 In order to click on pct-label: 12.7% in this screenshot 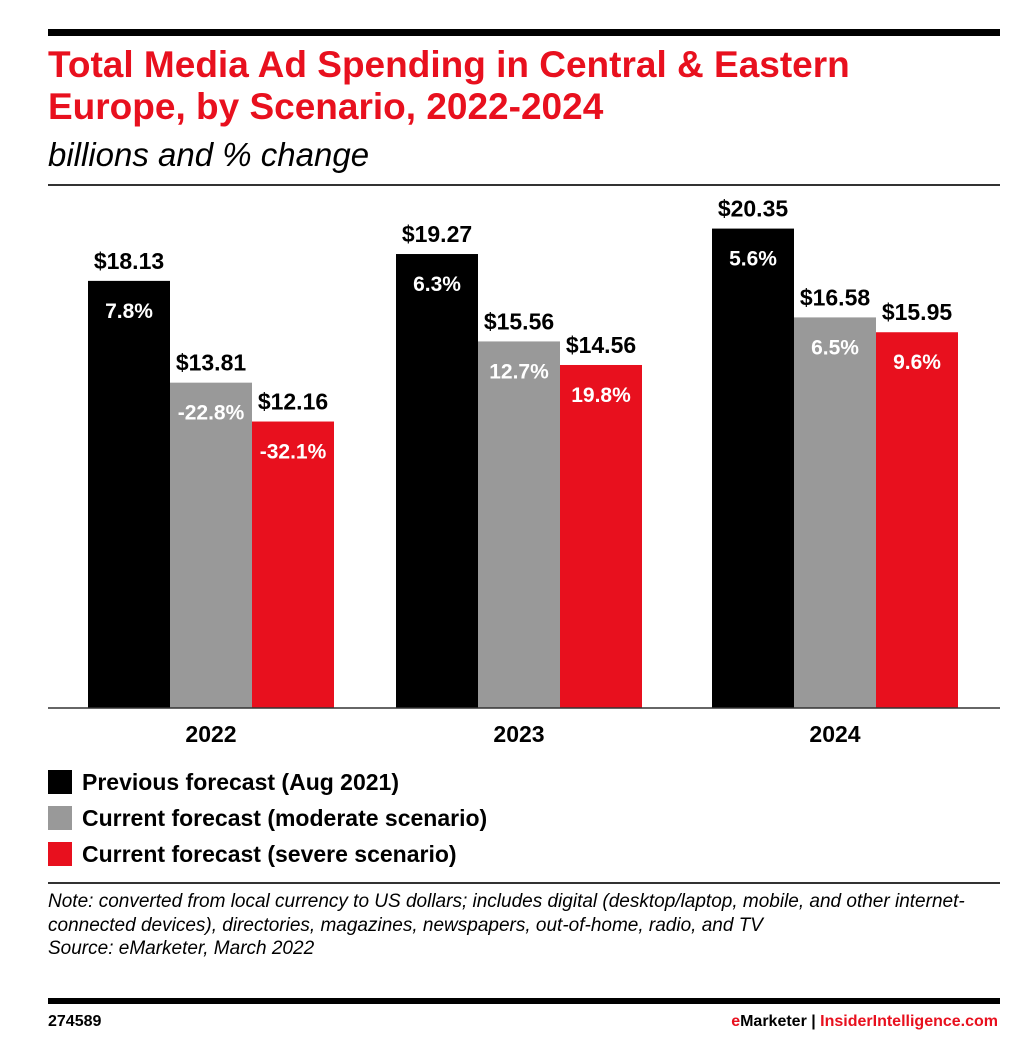, I will do `click(519, 371)`.